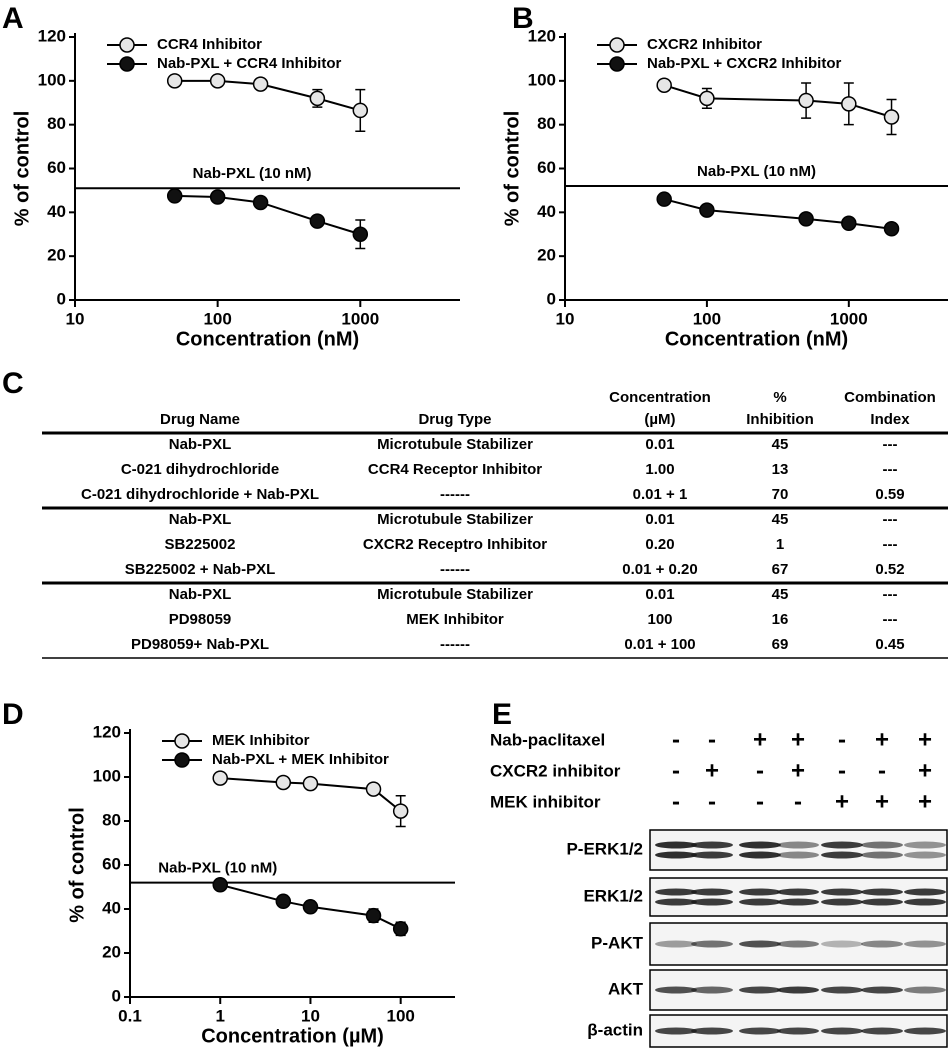 Image resolution: width=952 pixels, height=1050 pixels. Describe the element at coordinates (890, 419) in the screenshot. I see `column-header: Index` at that location.